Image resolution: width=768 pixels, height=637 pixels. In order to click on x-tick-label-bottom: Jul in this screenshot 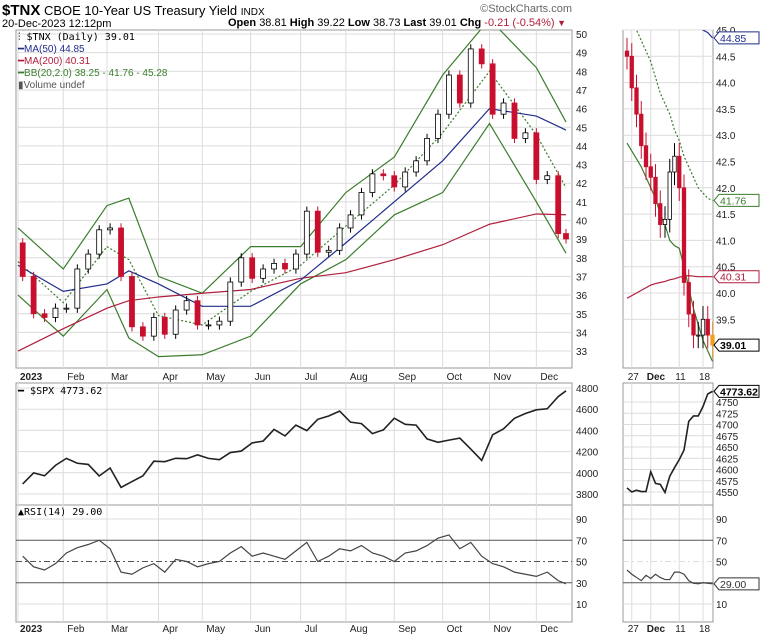, I will do `click(311, 629)`.